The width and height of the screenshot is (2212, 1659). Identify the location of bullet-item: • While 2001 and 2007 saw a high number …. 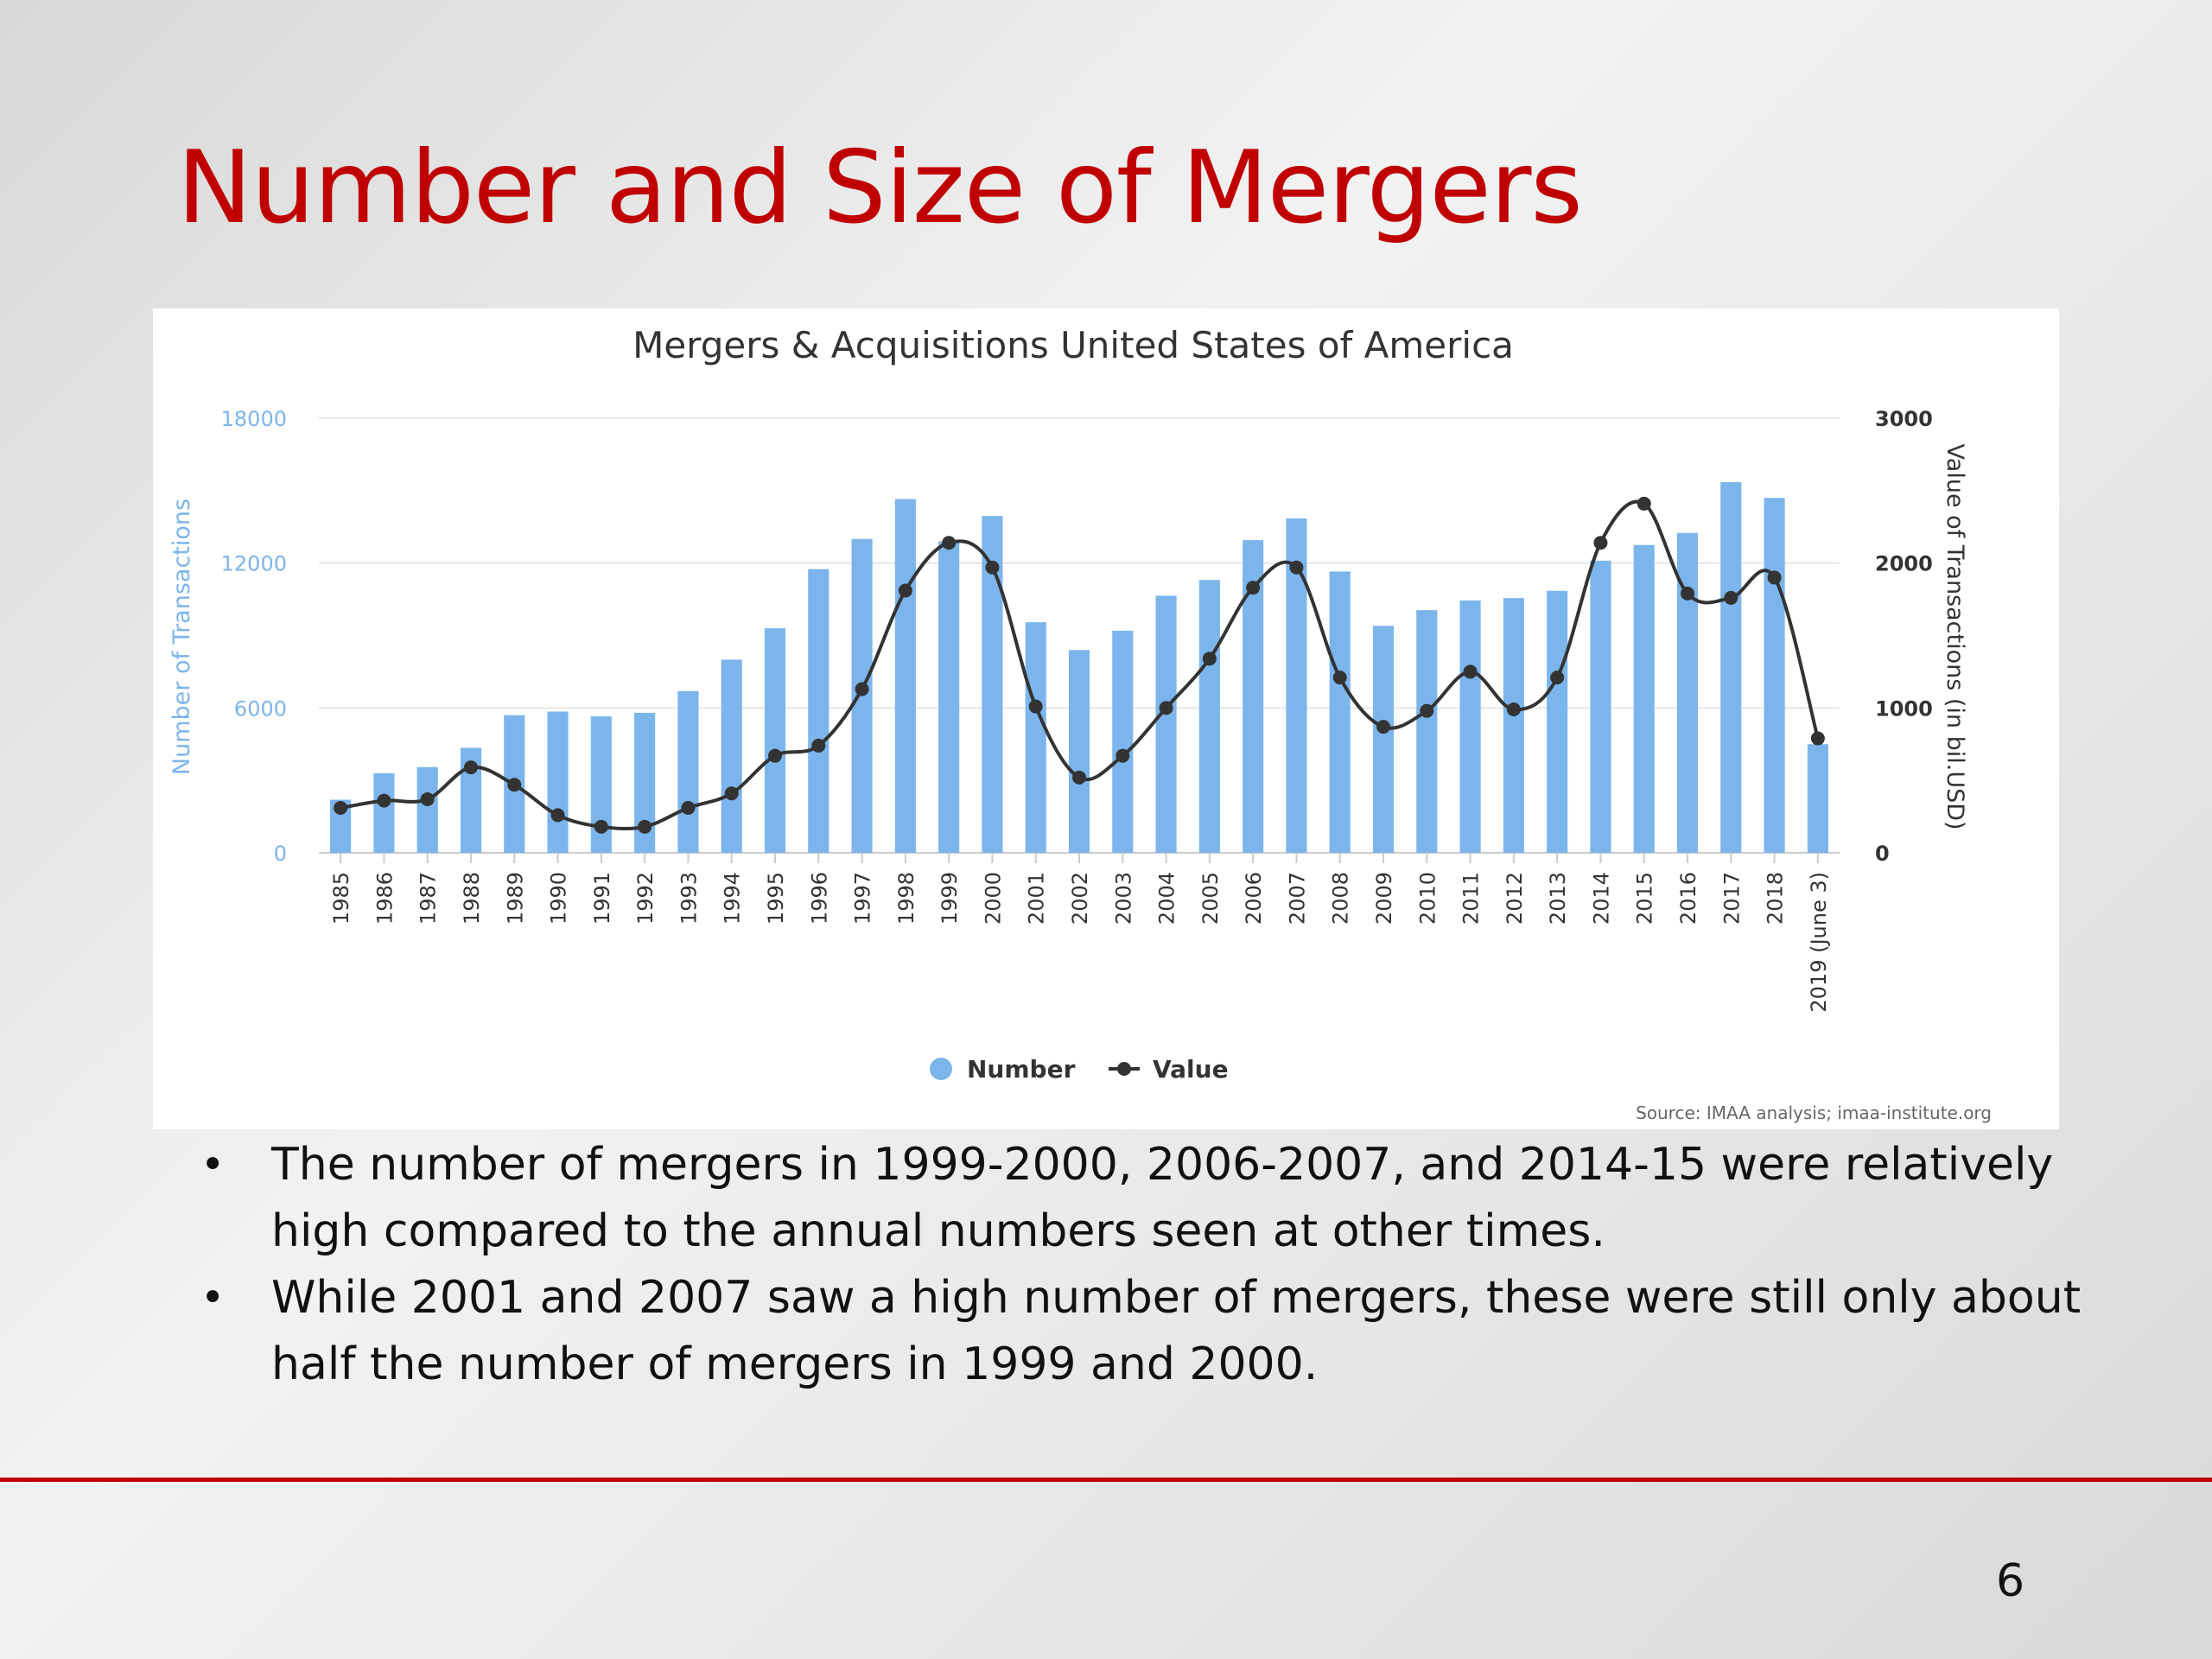
(1150, 1331).